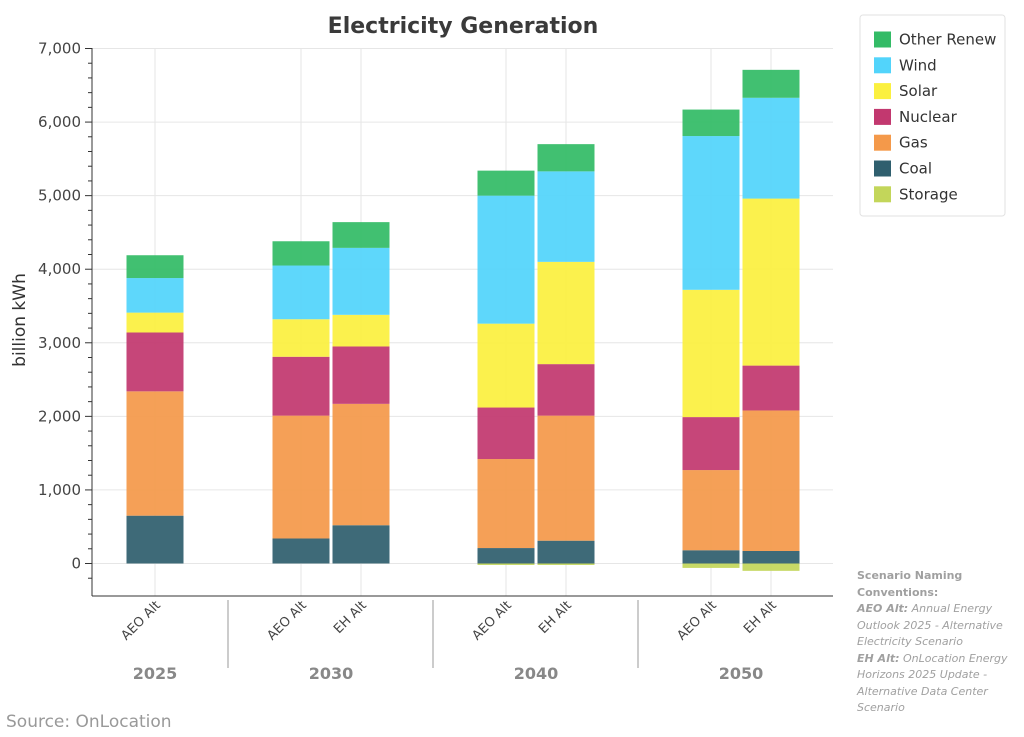 This screenshot has width=1024, height=737. What do you see at coordinates (882, 91) in the screenshot?
I see `legend-swatch-solar` at bounding box center [882, 91].